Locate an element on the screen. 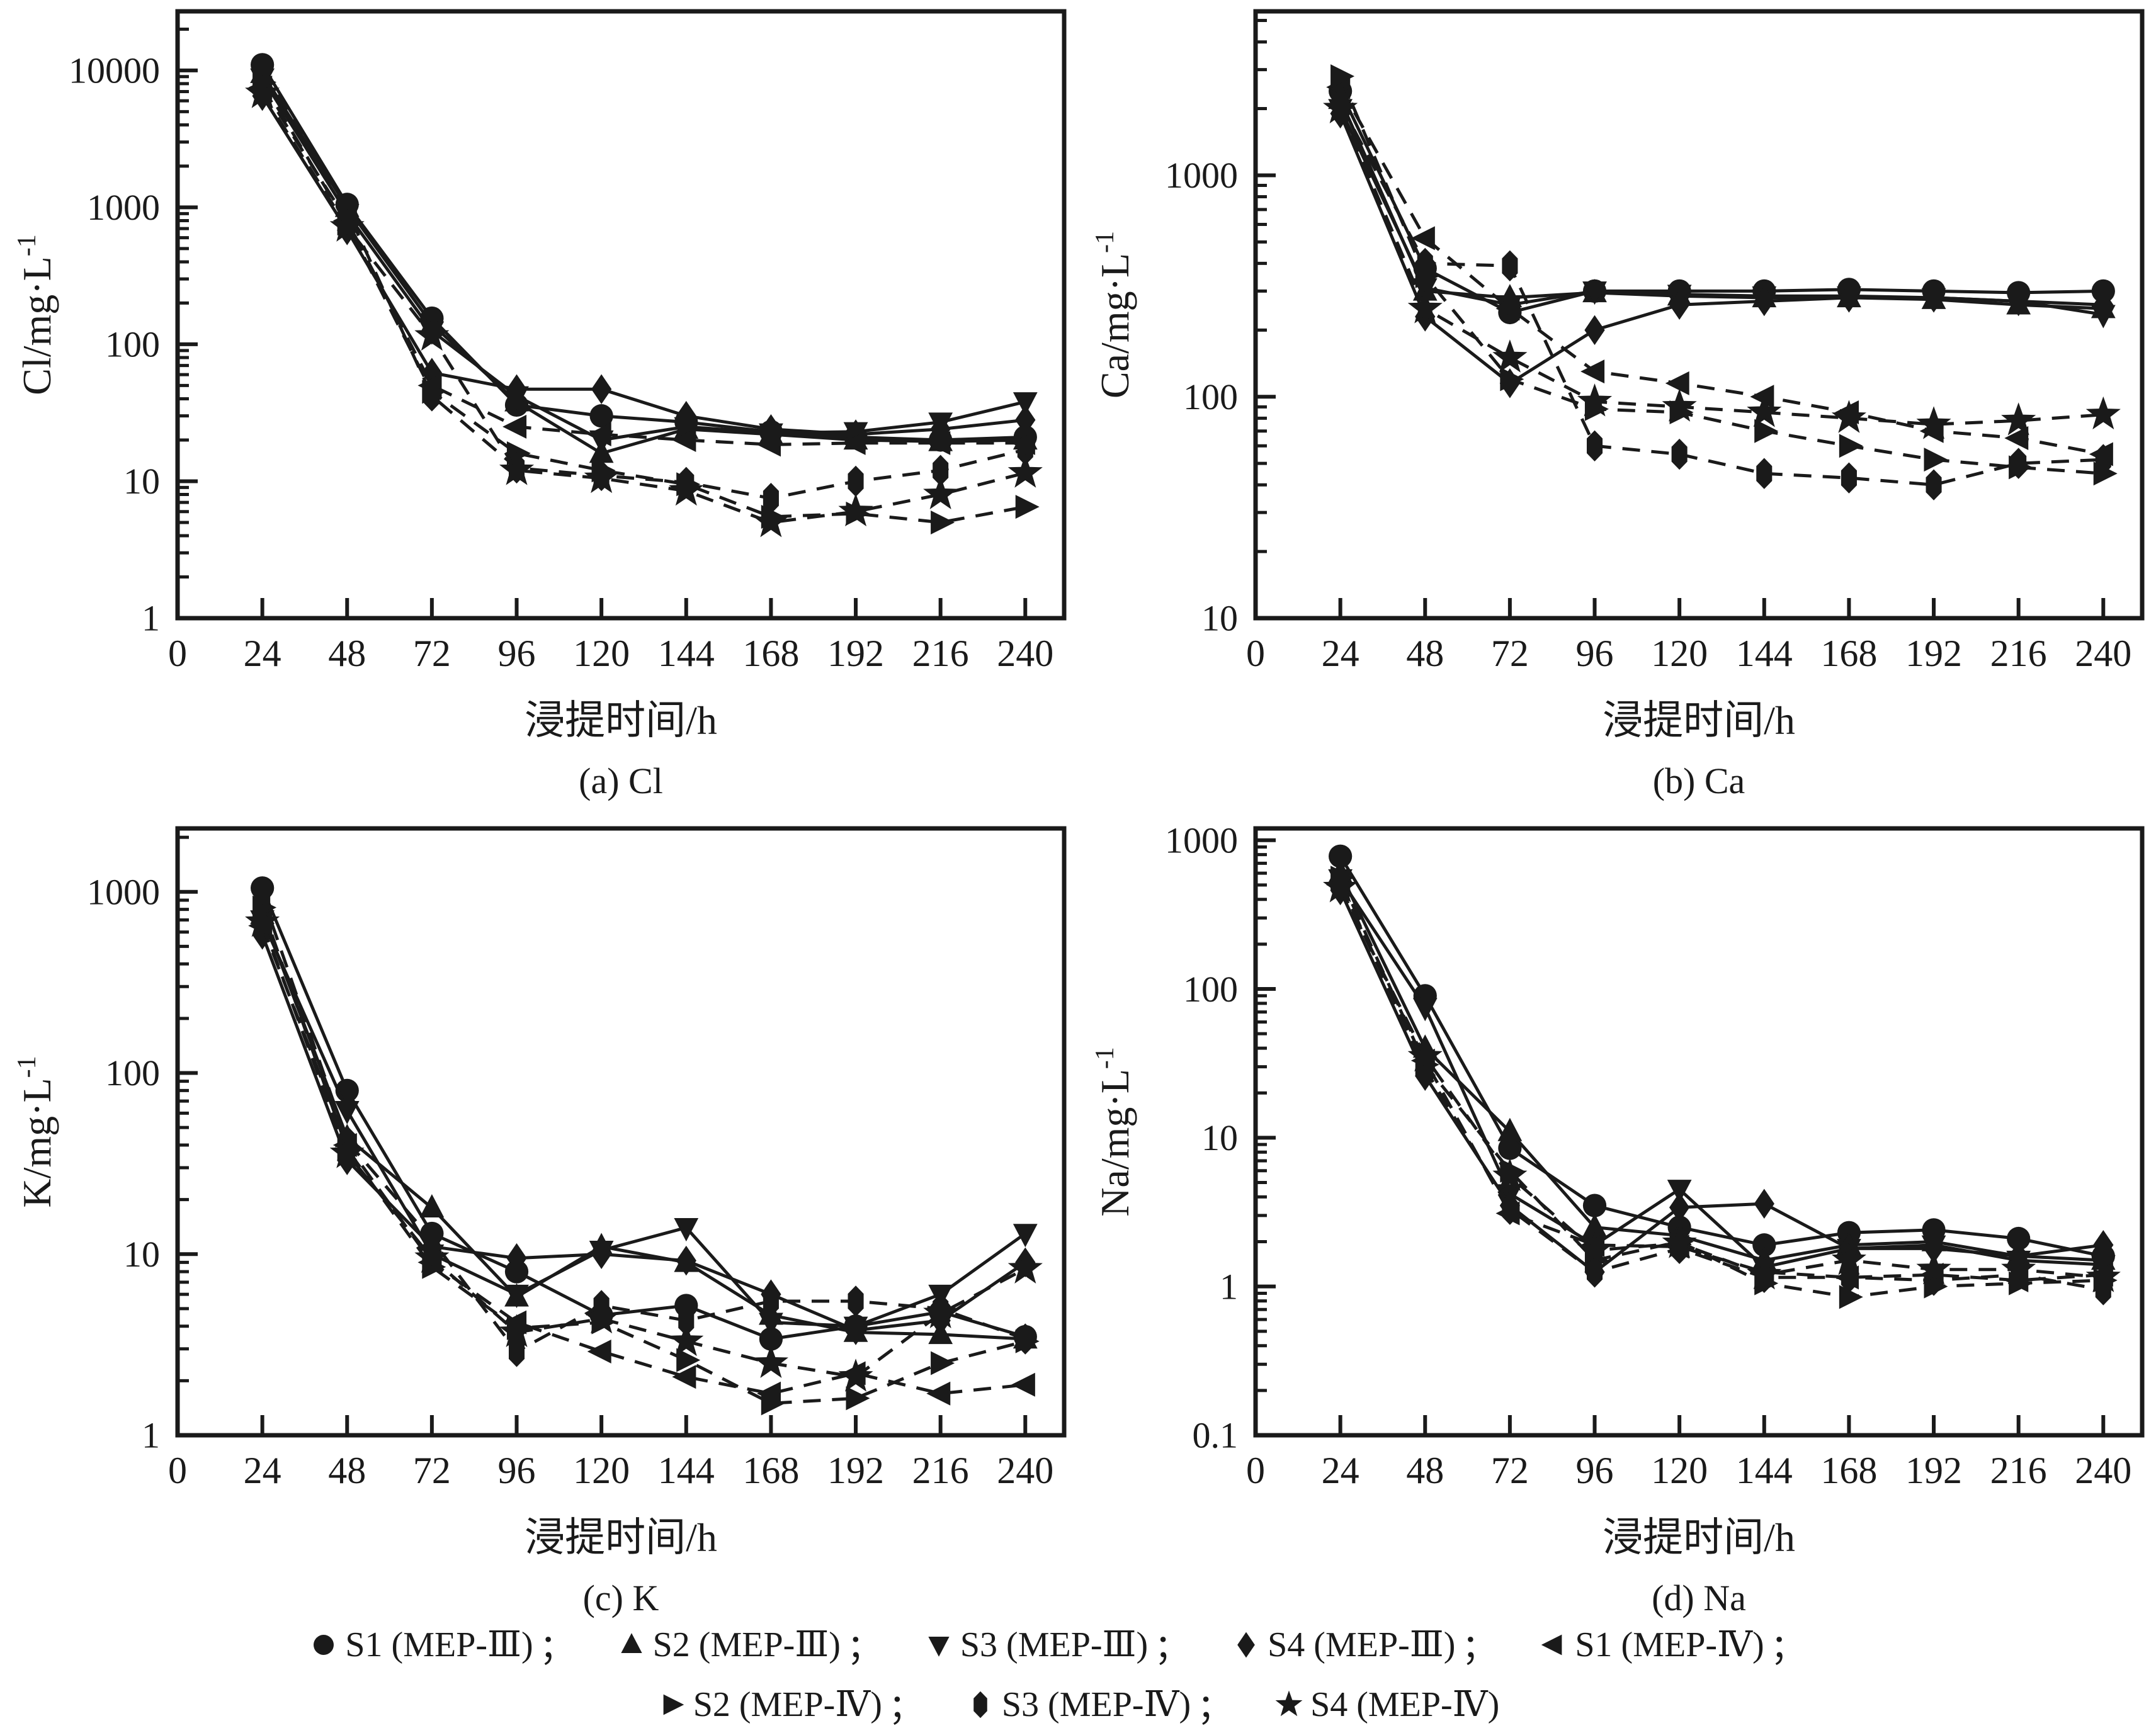  legend-item: S1 (MEP-Ⅳ)； is located at coordinates (1692, 1644).